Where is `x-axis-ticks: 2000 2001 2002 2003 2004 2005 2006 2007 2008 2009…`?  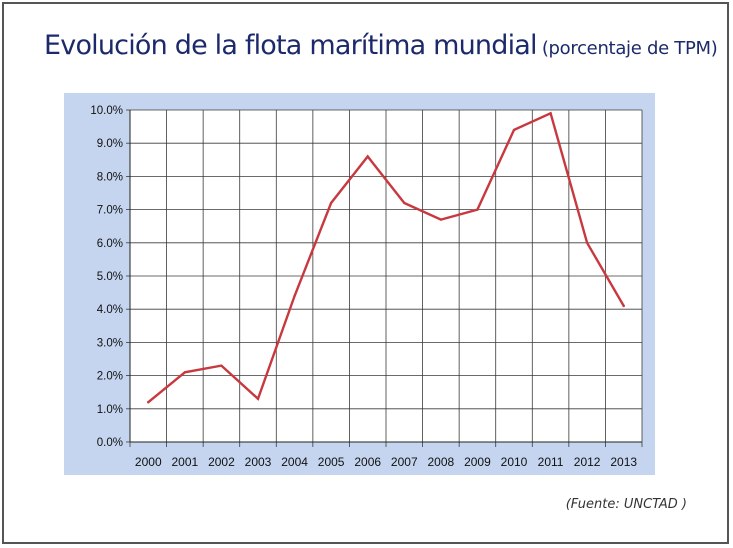
x-axis-ticks: 2000 2001 2002 2003 2004 2005 2006 2007 2008 2009… is located at coordinates (386, 462).